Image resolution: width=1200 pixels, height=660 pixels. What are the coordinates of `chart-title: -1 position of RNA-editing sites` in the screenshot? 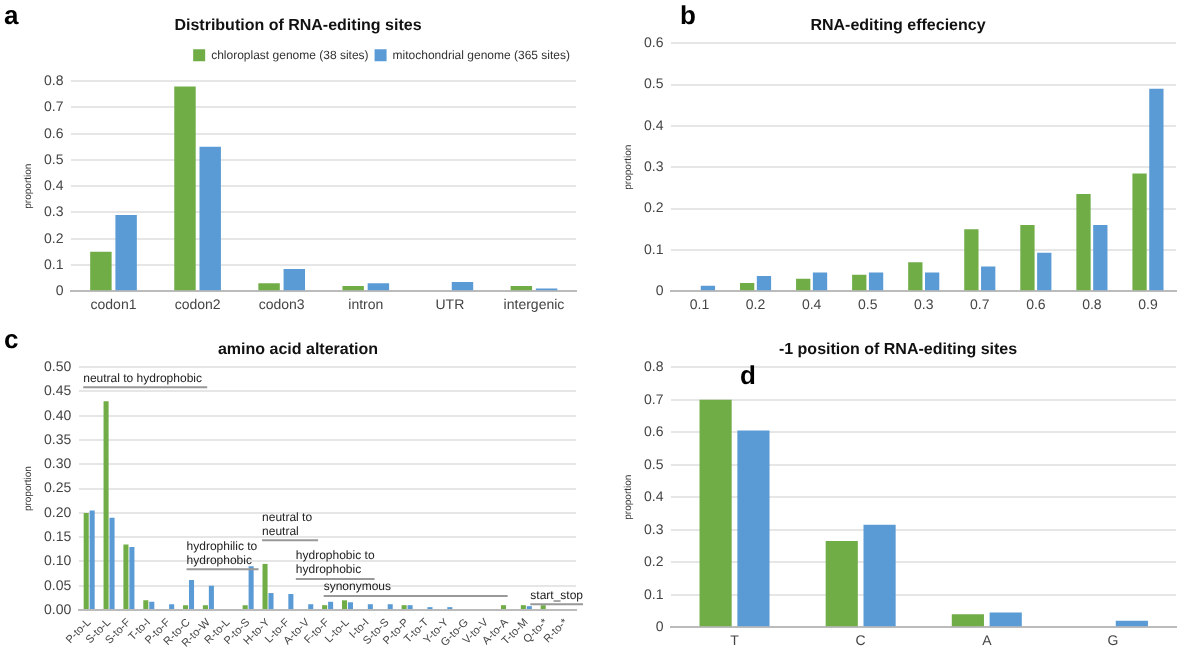 It's located at (898, 349).